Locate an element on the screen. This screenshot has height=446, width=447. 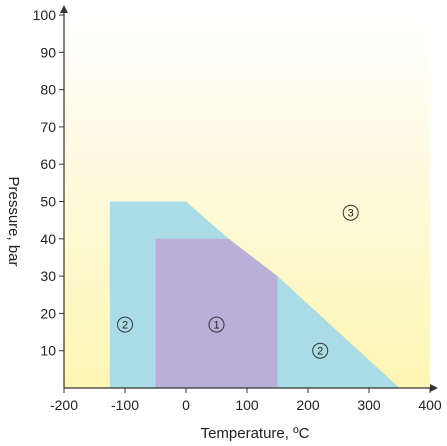
y-tick-label: 100 is located at coordinates (45, 15).